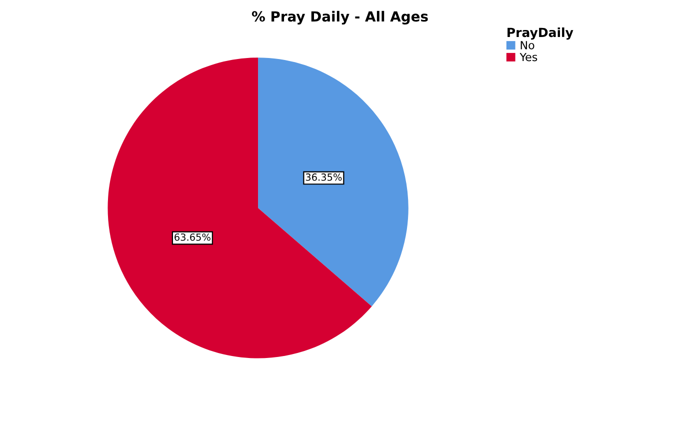 This screenshot has width=680, height=436. What do you see at coordinates (192, 237) in the screenshot?
I see `data-label: 63.65%` at bounding box center [192, 237].